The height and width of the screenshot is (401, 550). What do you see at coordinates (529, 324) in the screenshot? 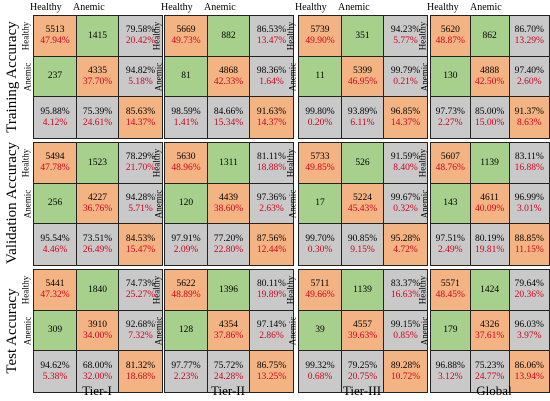
I see `cell-value: 96.03%` at bounding box center [529, 324].